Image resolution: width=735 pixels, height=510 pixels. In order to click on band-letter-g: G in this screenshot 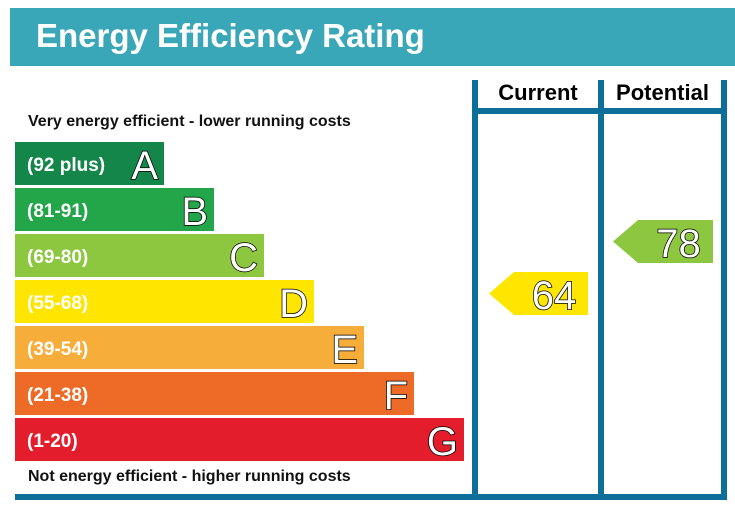, I will do `click(442, 442)`.